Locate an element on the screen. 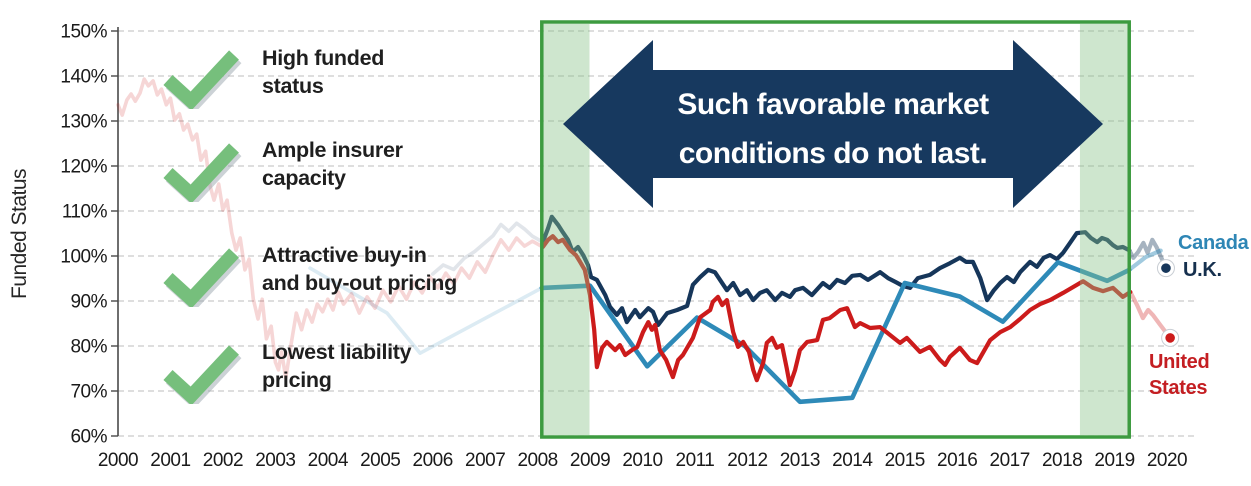 The image size is (1251, 486). checklist-text-line: High funded is located at coordinates (323, 58).